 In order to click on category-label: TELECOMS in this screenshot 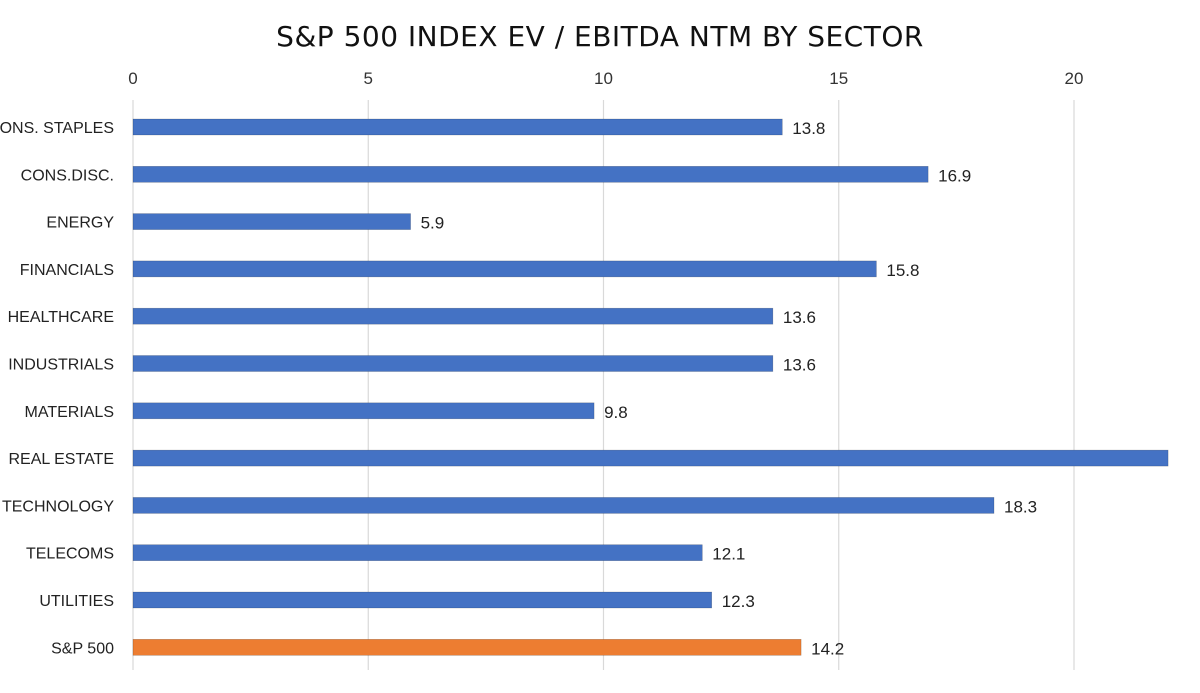, I will do `click(70, 554)`.